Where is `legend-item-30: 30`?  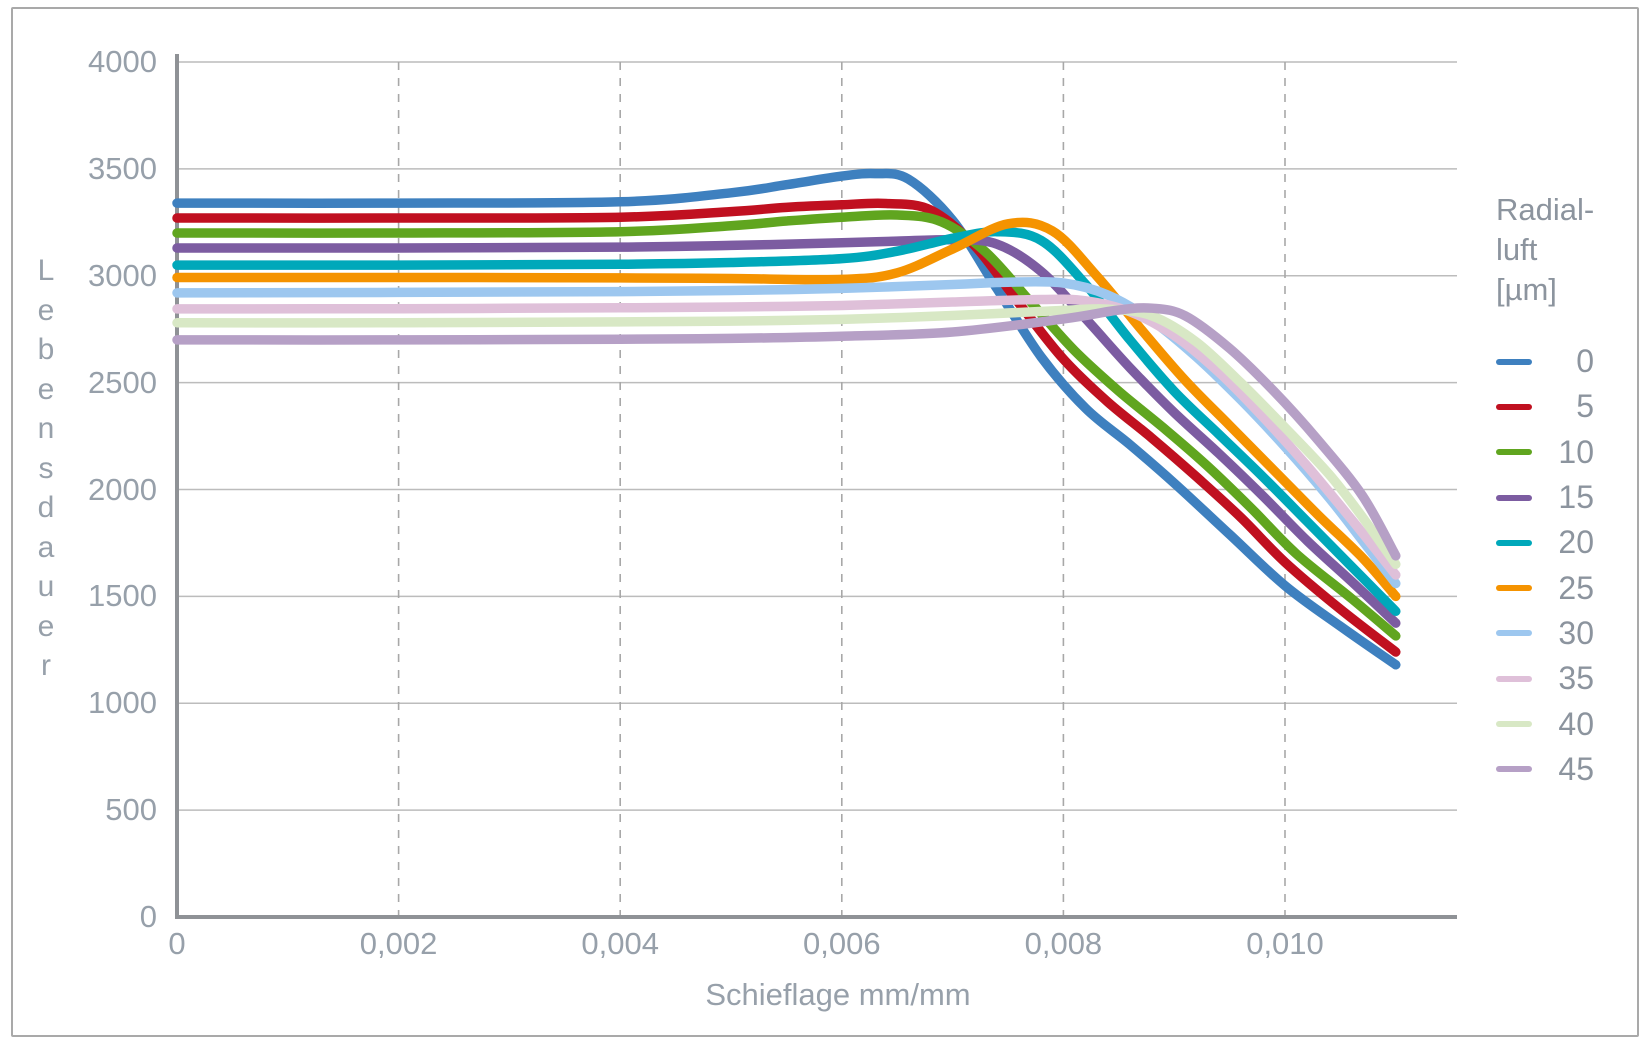
legend-item-30: 30 is located at coordinates (1545, 633).